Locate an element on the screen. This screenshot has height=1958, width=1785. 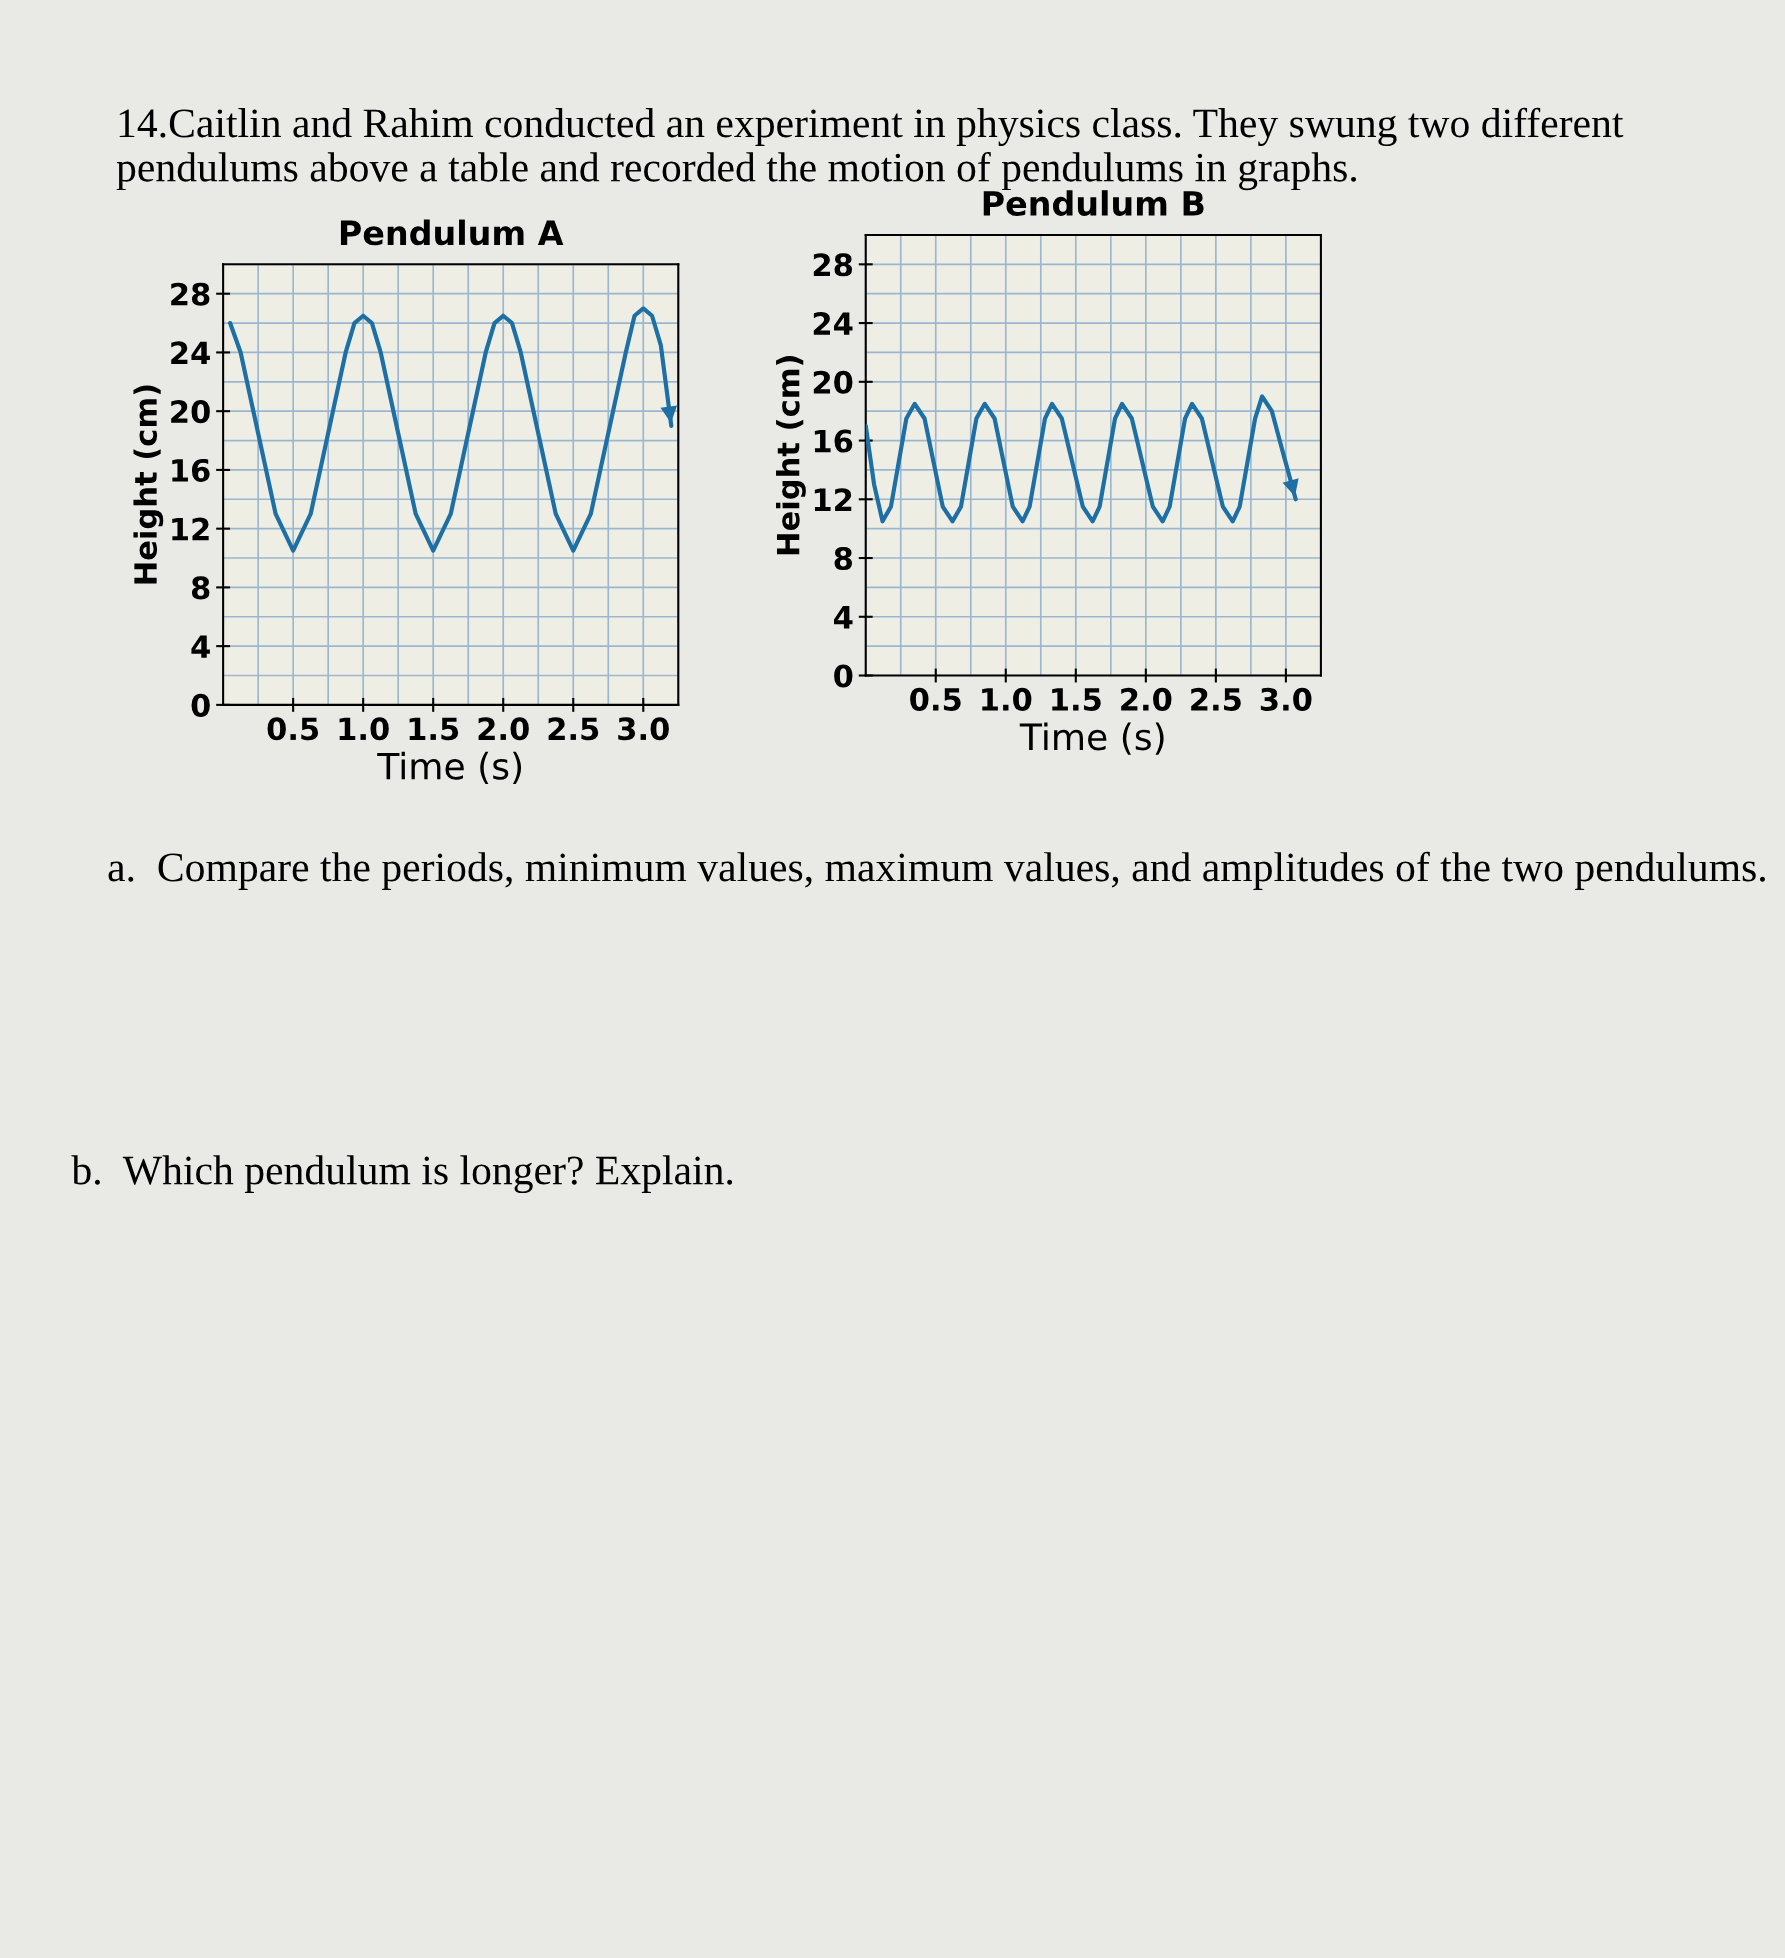
text: b. Which pendulum is longer? Explain. is located at coordinates (402, 1174).